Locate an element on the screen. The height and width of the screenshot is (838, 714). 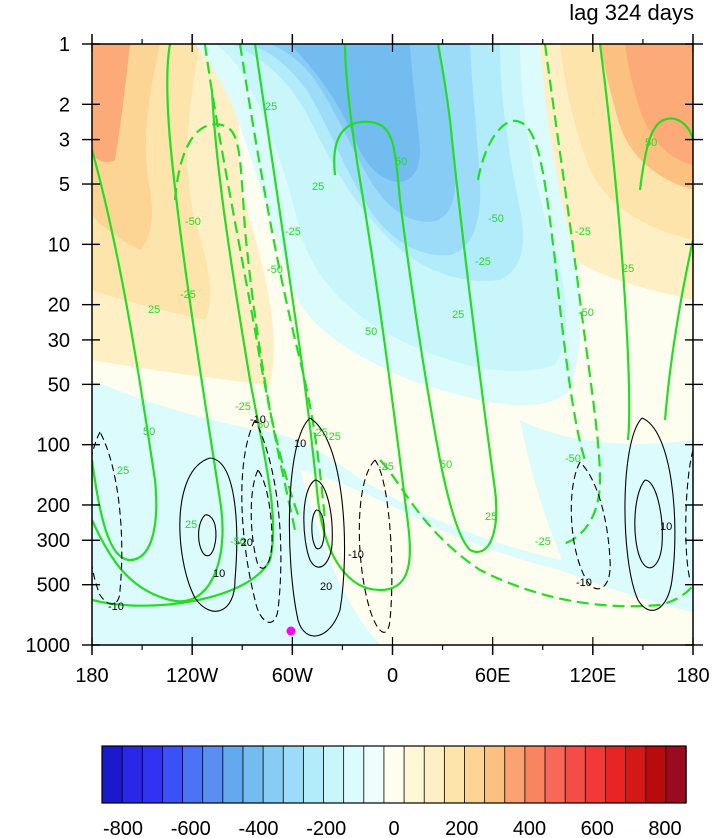
colorbar-labels: -800 -600 -400 -200 0 200 400 600 800 is located at coordinates (392, 828).